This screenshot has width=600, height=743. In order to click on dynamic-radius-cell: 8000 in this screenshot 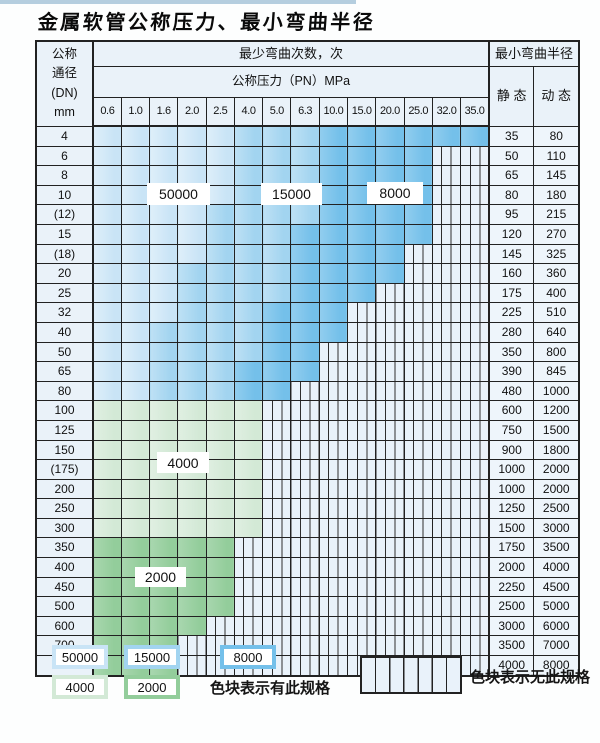, I will do `click(556, 666)`.